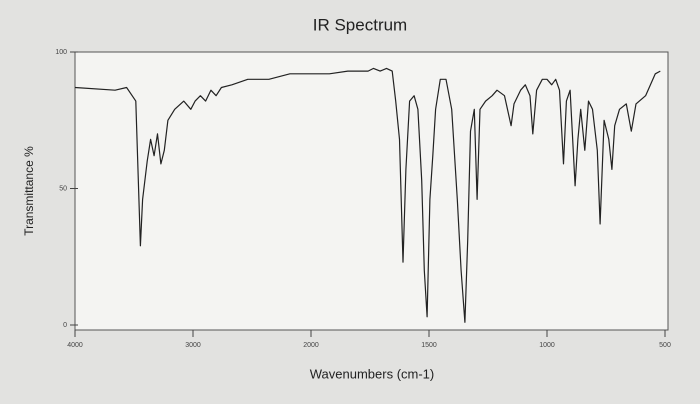 The image size is (700, 404). What do you see at coordinates (311, 345) in the screenshot?
I see `x-tick-label: 2000` at bounding box center [311, 345].